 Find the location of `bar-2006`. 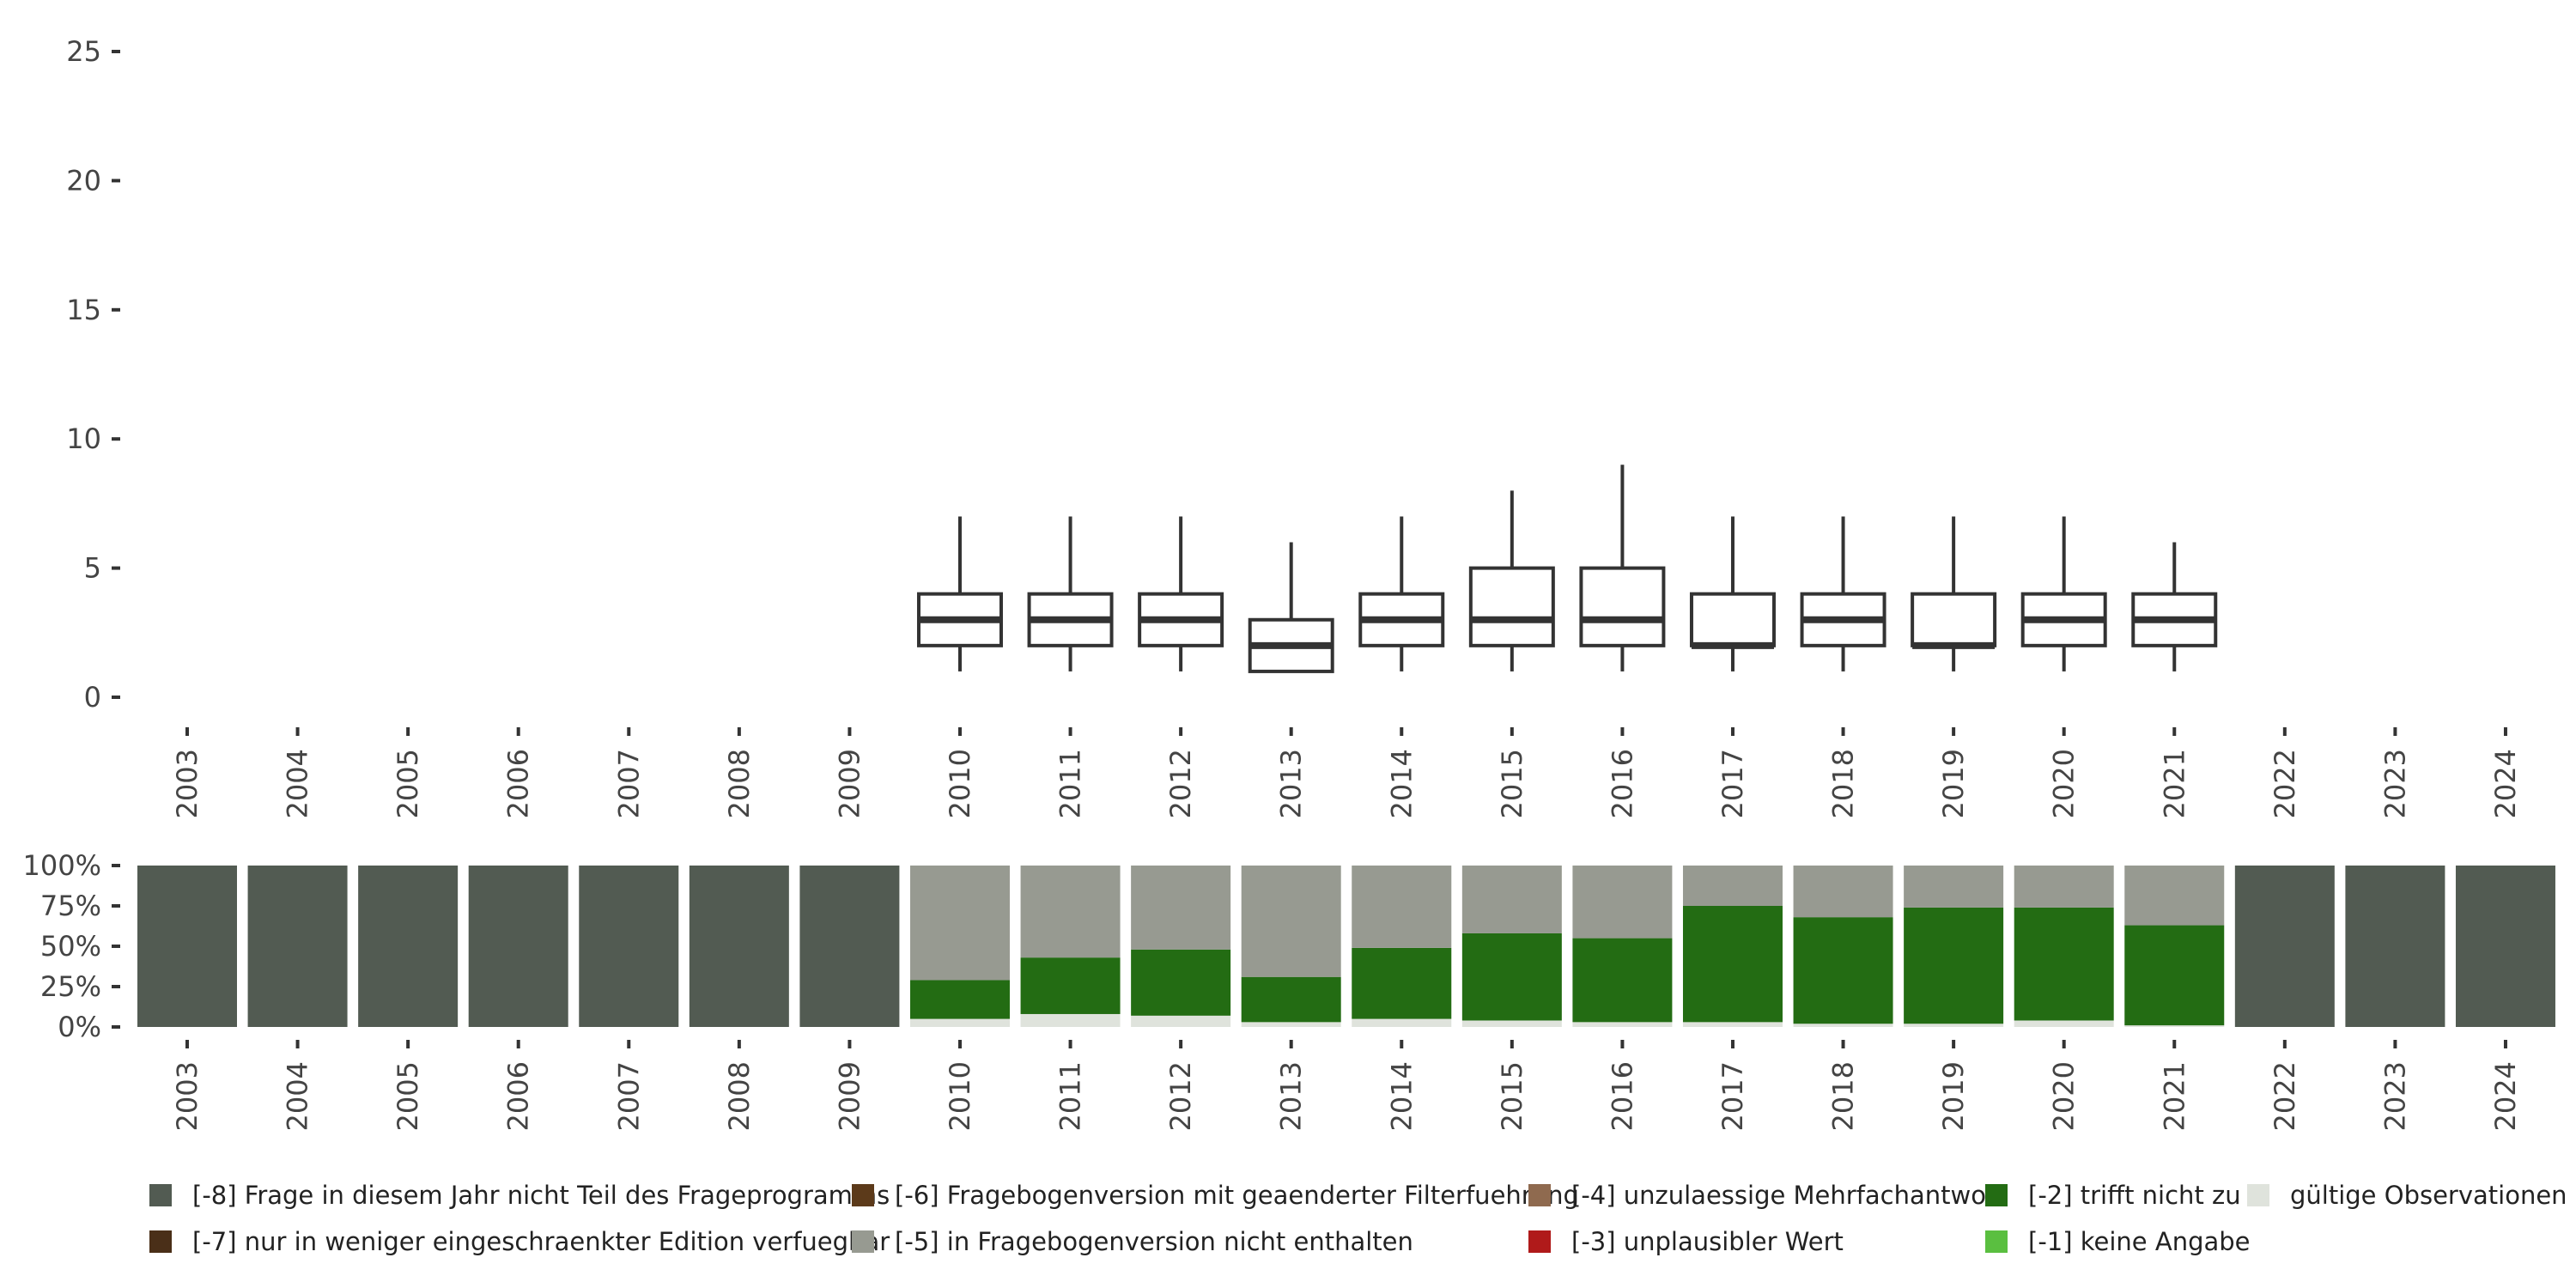

bar-2006 is located at coordinates (518, 947).